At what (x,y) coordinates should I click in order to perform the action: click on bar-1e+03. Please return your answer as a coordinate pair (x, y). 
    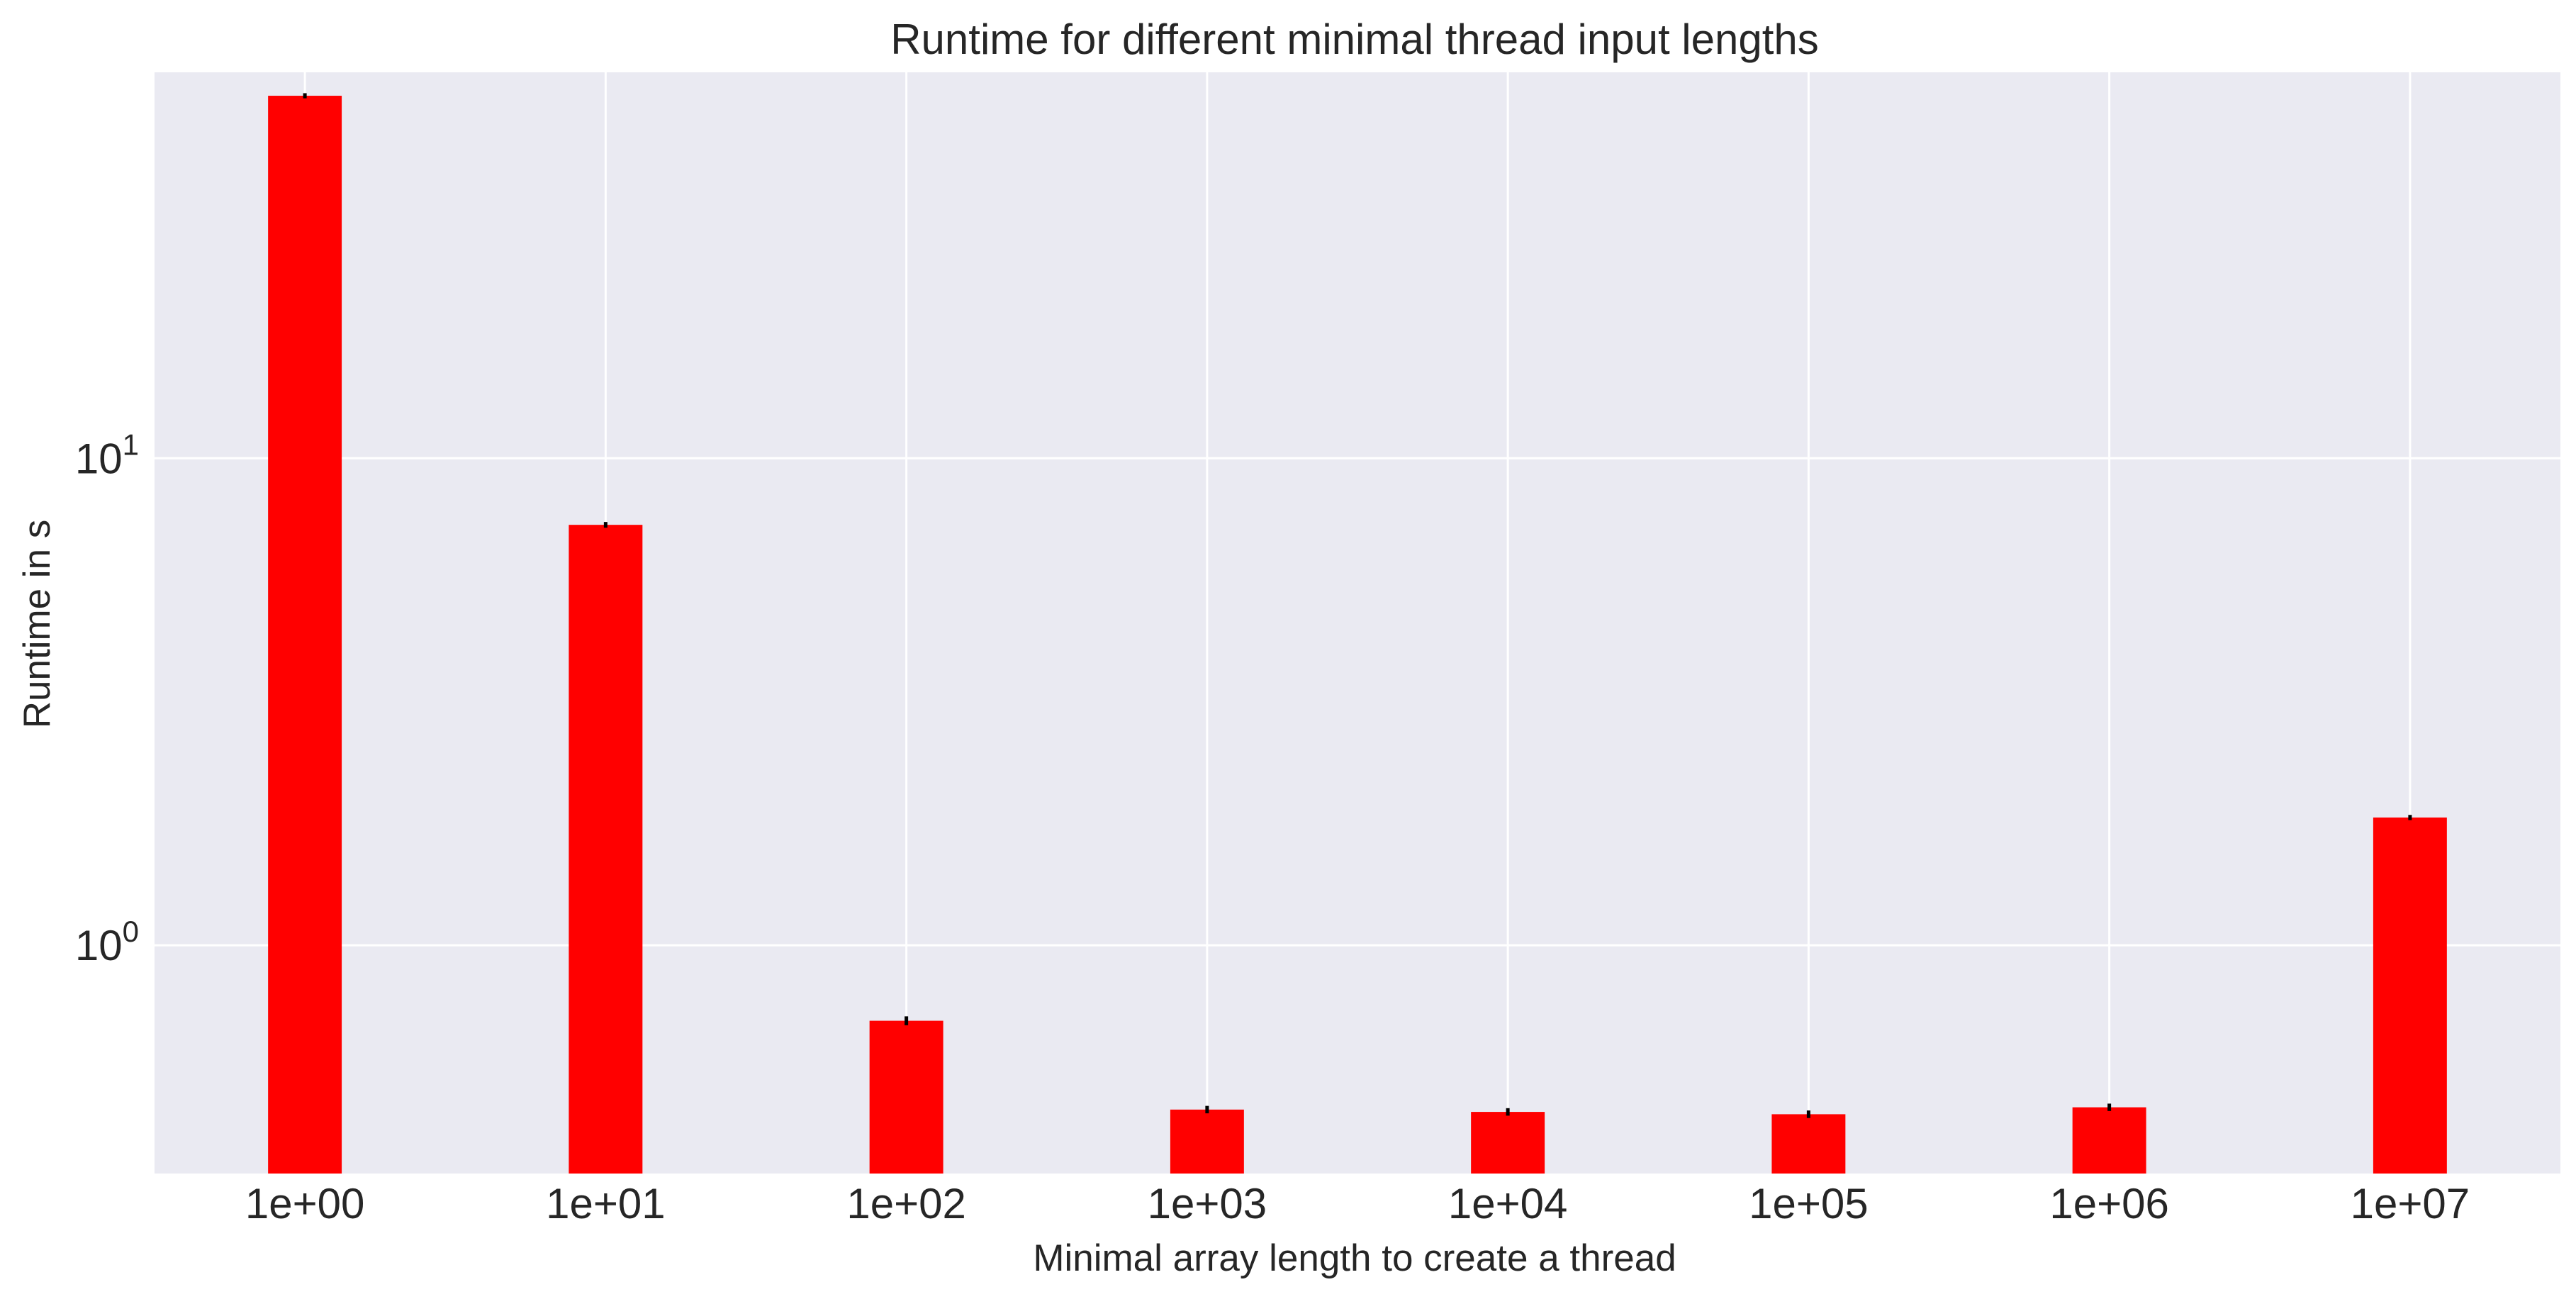
    Looking at the image, I should click on (1207, 1141).